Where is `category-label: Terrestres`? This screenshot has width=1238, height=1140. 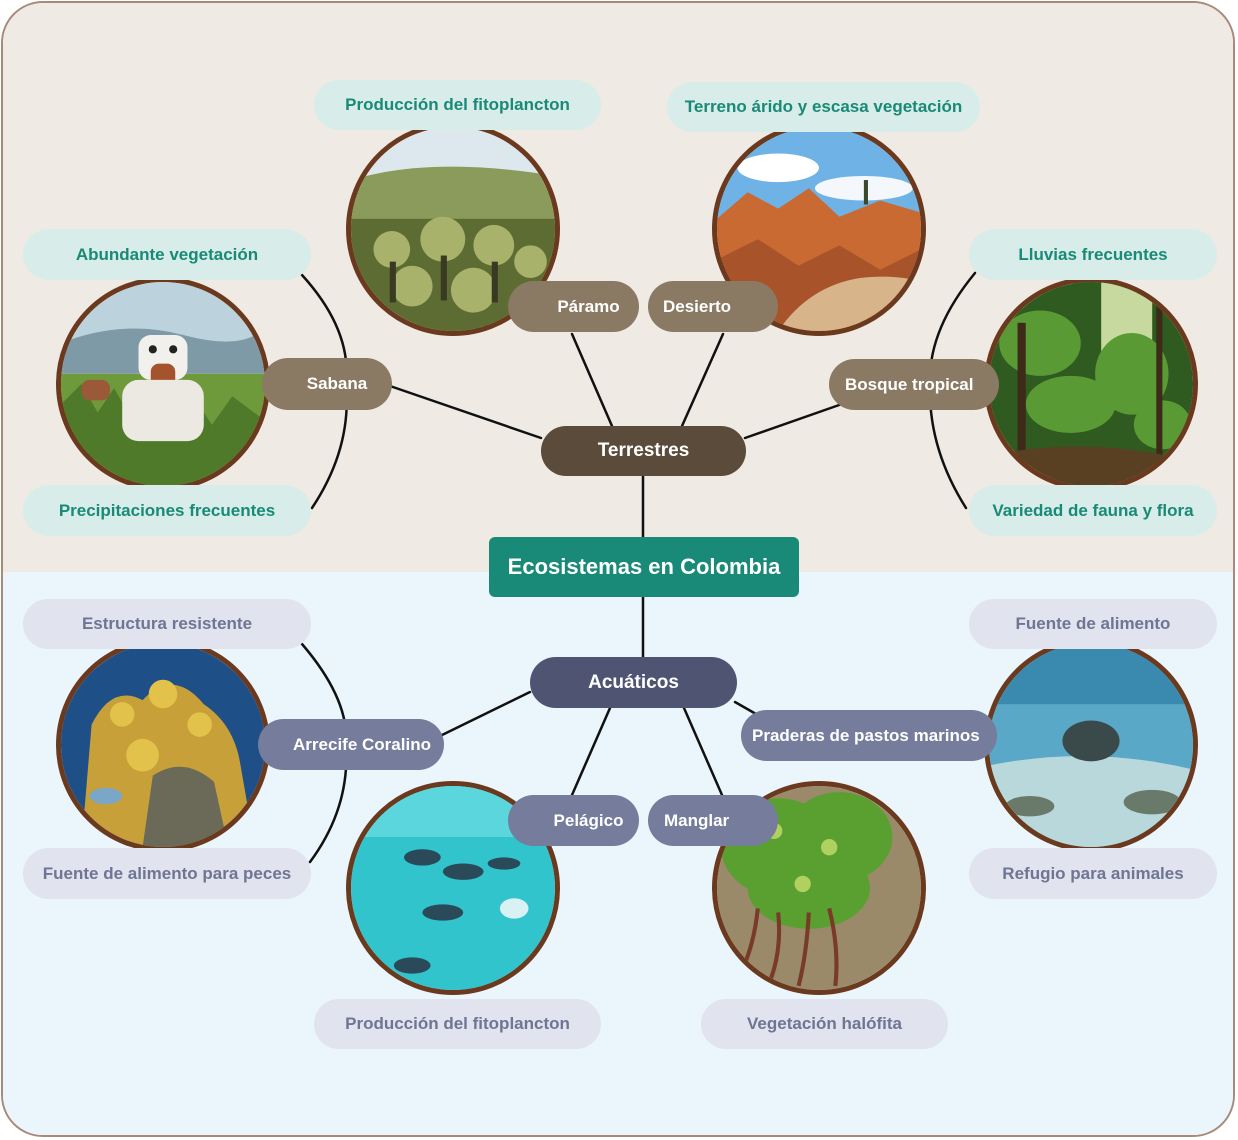 category-label: Terrestres is located at coordinates (643, 450).